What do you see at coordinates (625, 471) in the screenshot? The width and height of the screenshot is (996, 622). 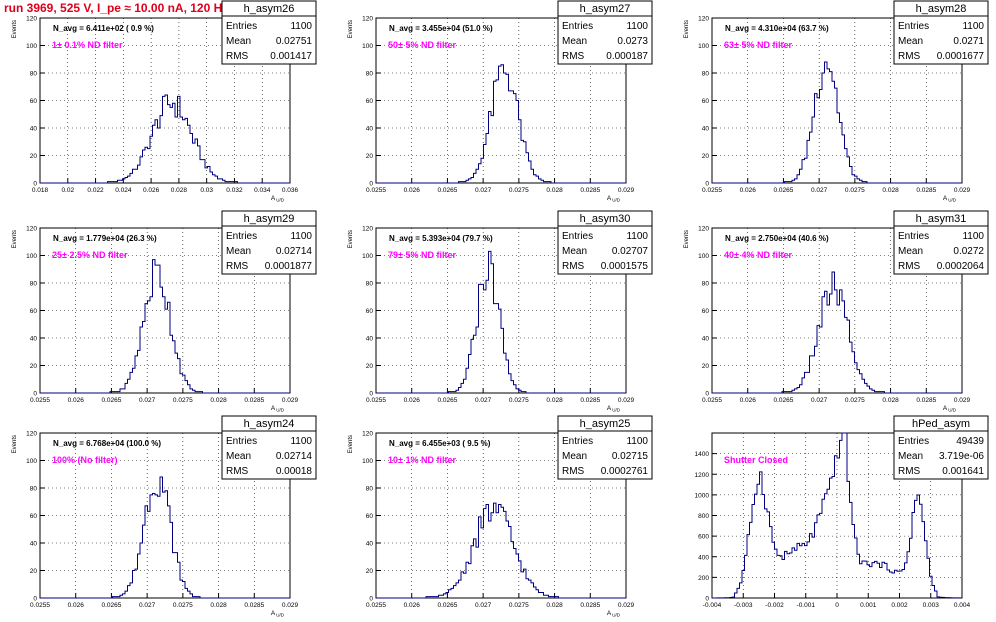 I see `stats-value-rms: 0.0002761` at bounding box center [625, 471].